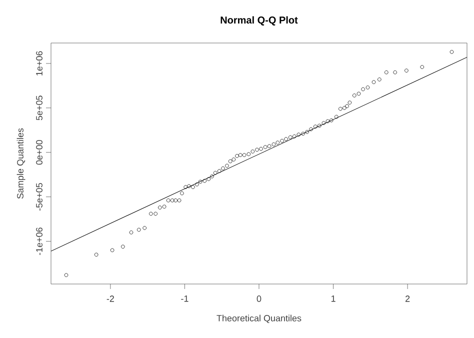  Describe the element at coordinates (184, 299) in the screenshot. I see `x-tick-label: -1` at that location.